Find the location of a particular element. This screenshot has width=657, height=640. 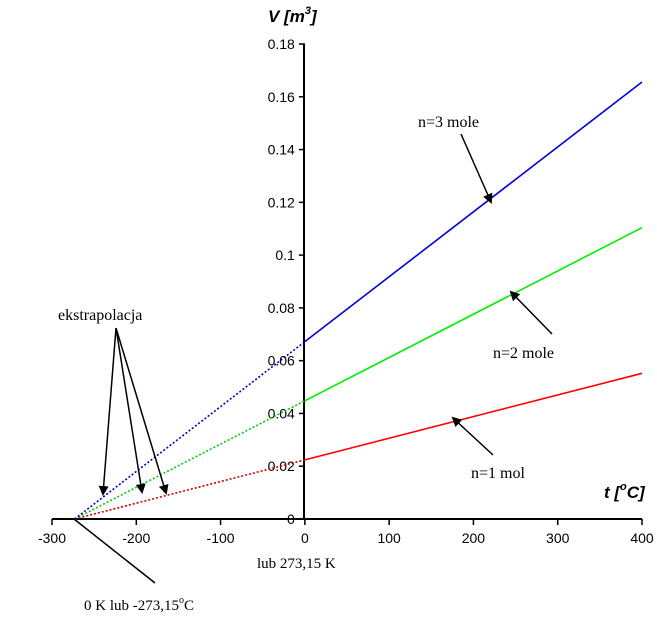

x-tick-label: 400 is located at coordinates (642, 538).